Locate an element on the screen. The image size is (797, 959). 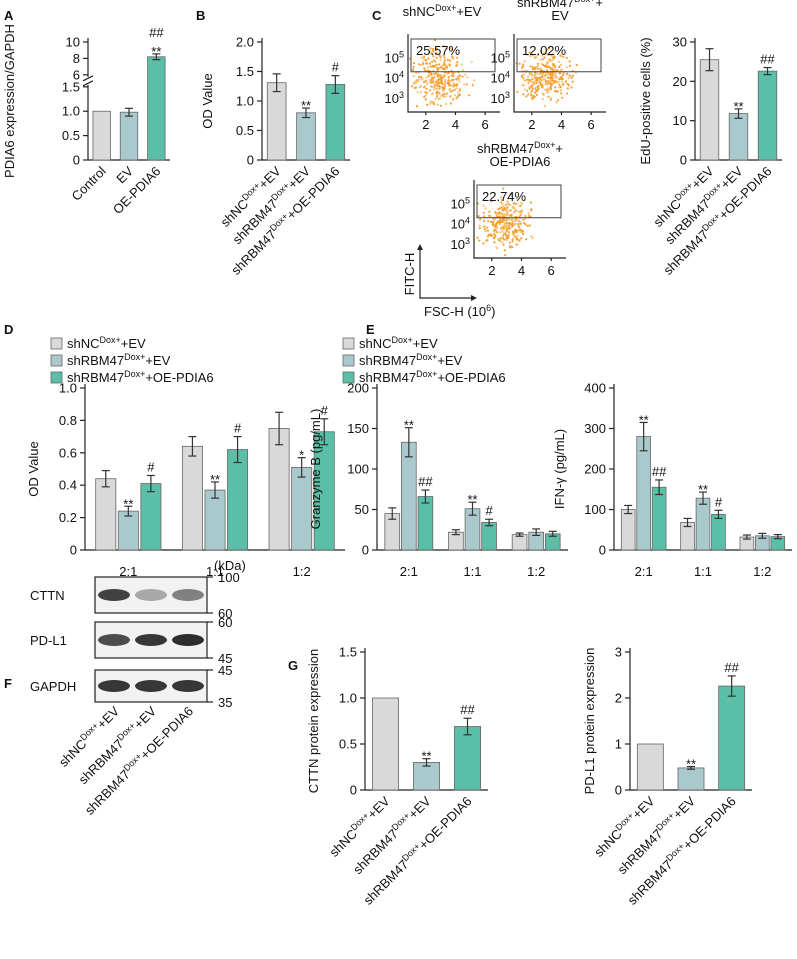
y-tick-label: 1.0 is located at coordinates (68, 388).